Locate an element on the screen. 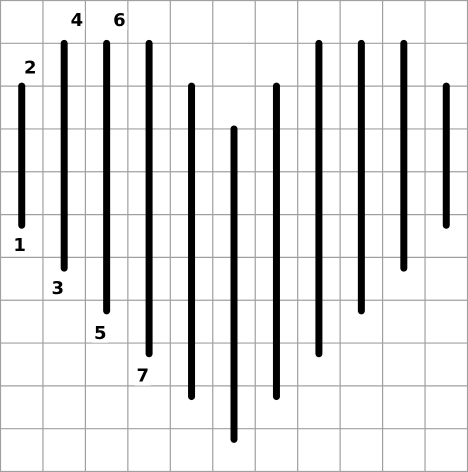  step-label-3: 3 is located at coordinates (58, 288).